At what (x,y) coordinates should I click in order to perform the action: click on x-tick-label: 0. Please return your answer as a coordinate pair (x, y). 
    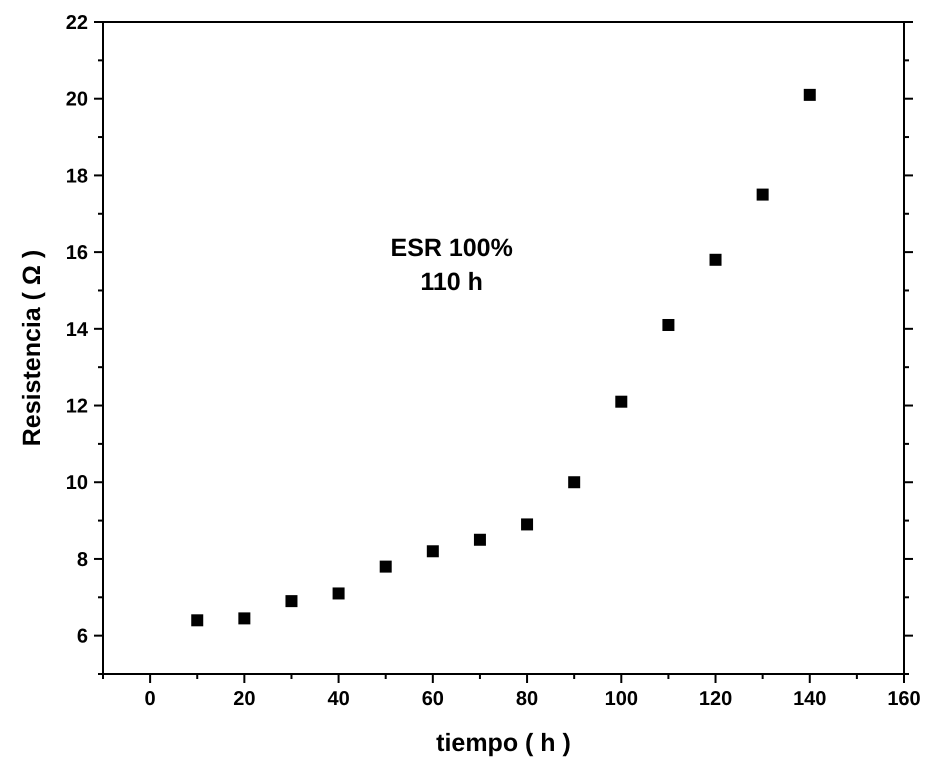
    Looking at the image, I should click on (150, 699).